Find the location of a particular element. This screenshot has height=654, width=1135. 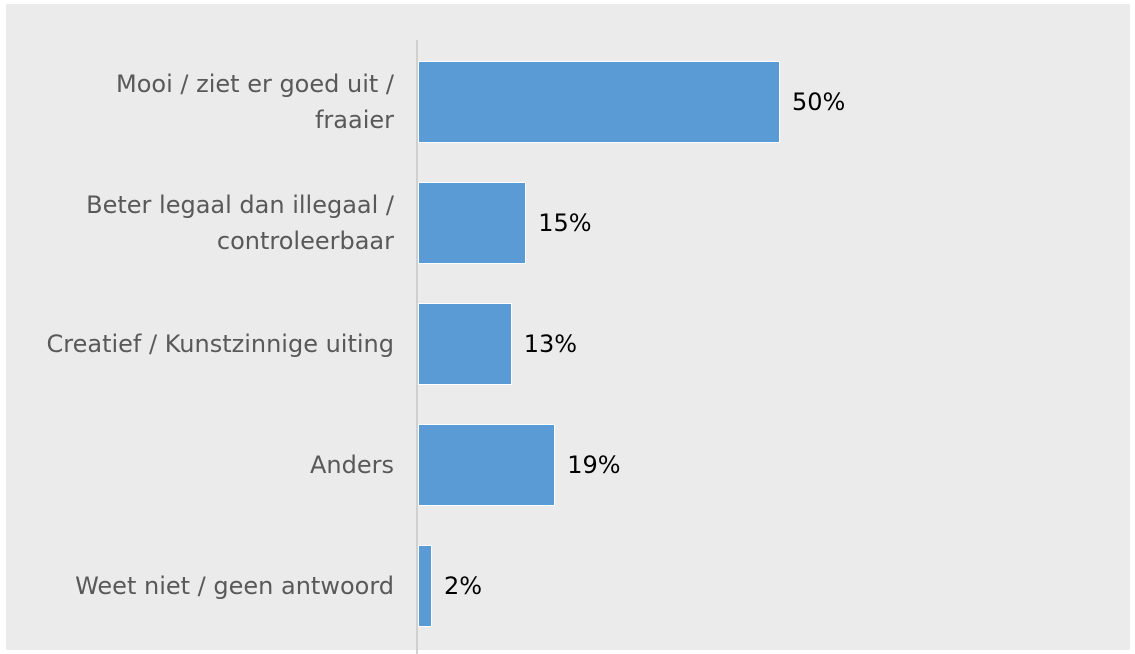

data-label: 2% is located at coordinates (463, 586).